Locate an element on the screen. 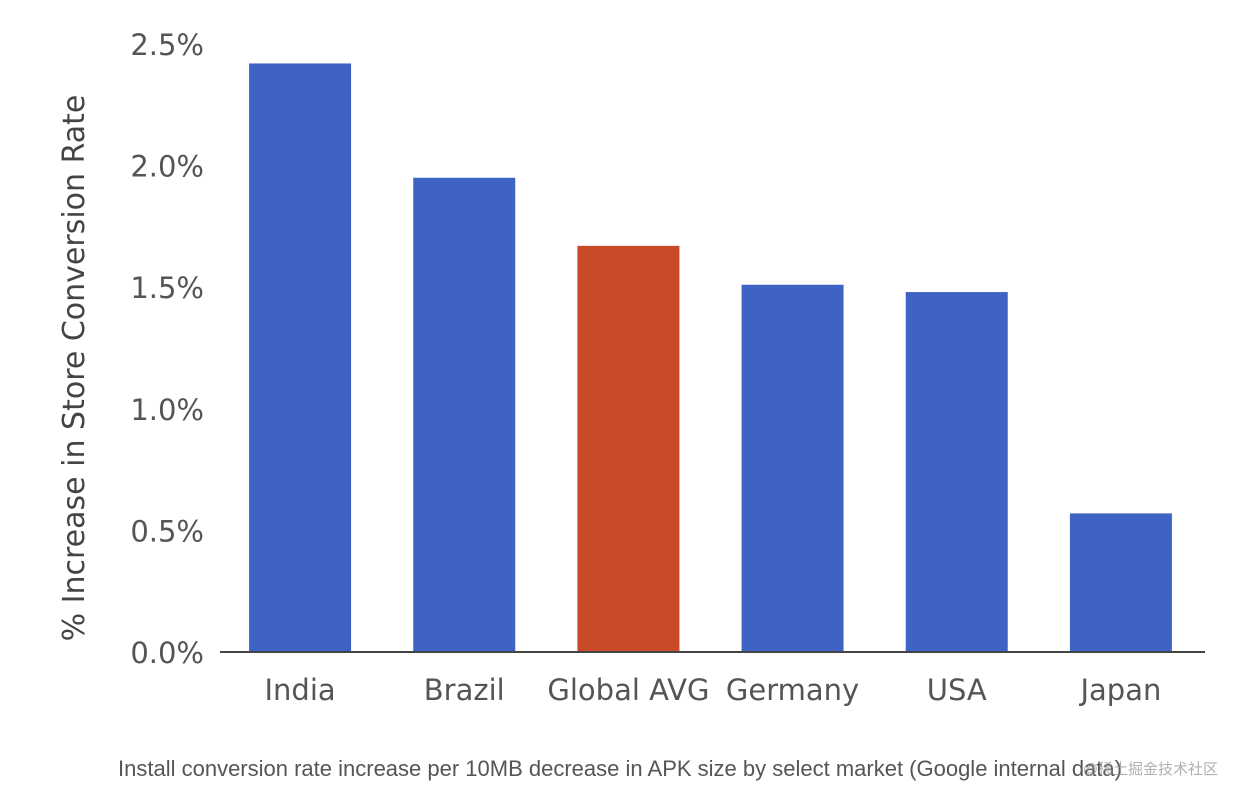 The height and width of the screenshot is (800, 1240). x-tick-label: Global AVG is located at coordinates (628, 690).